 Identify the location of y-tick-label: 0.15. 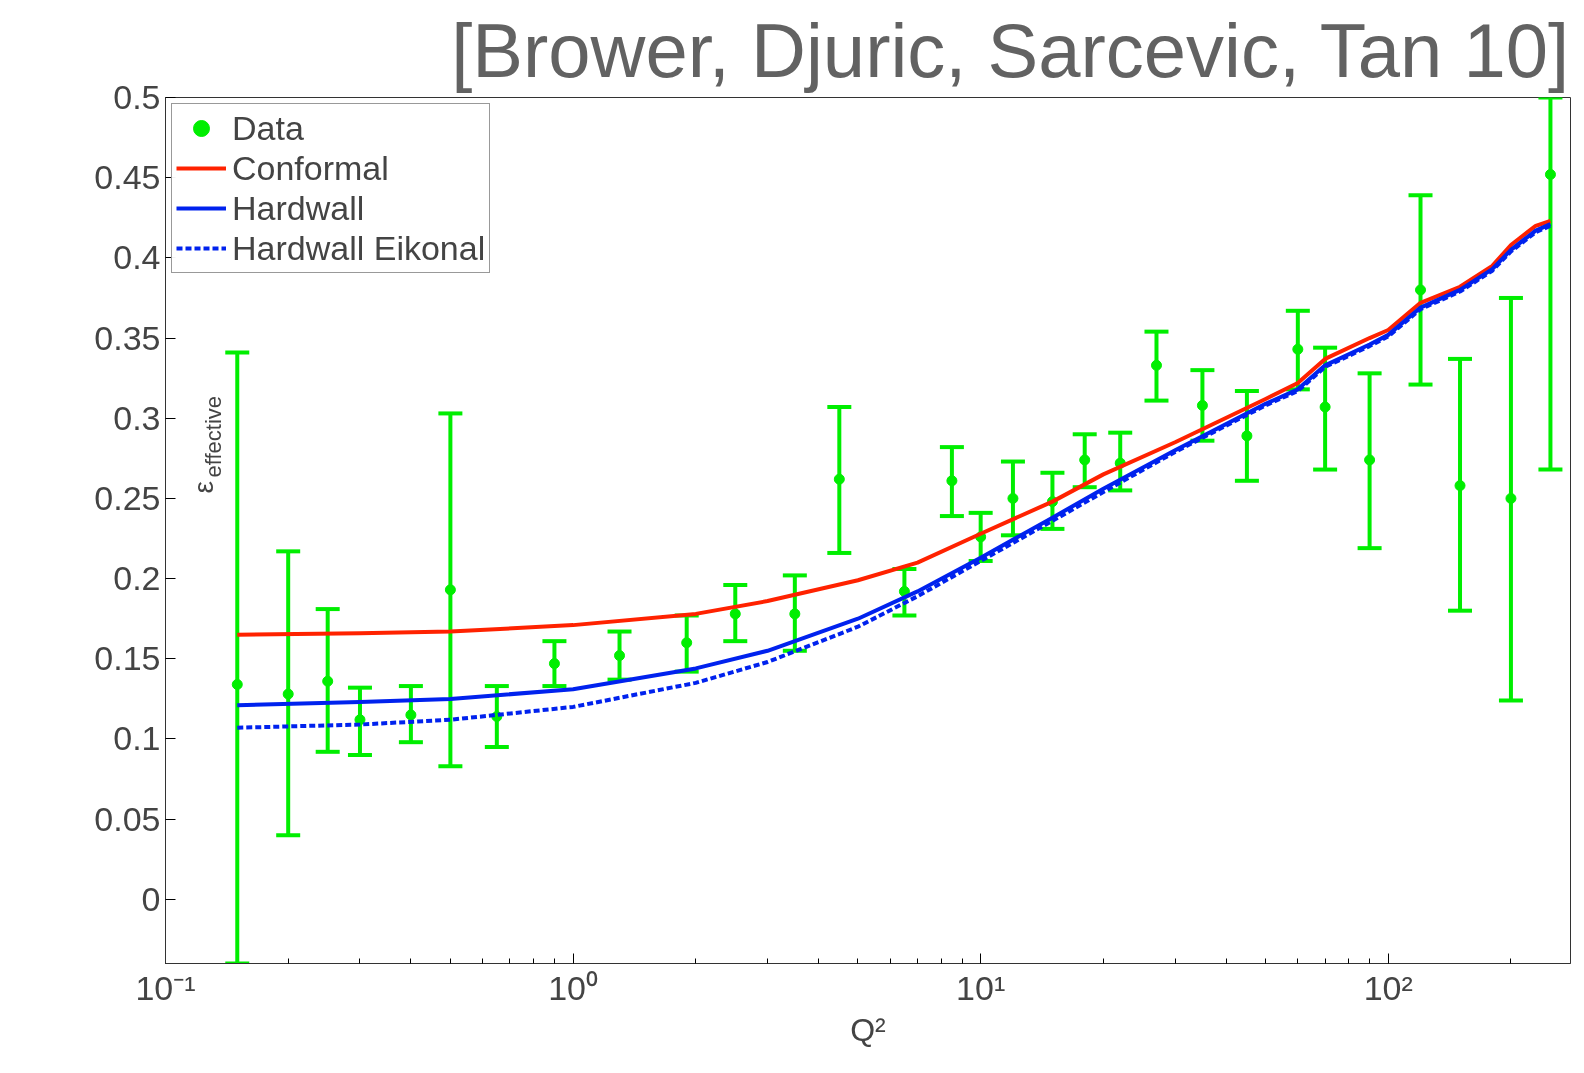
(127, 658).